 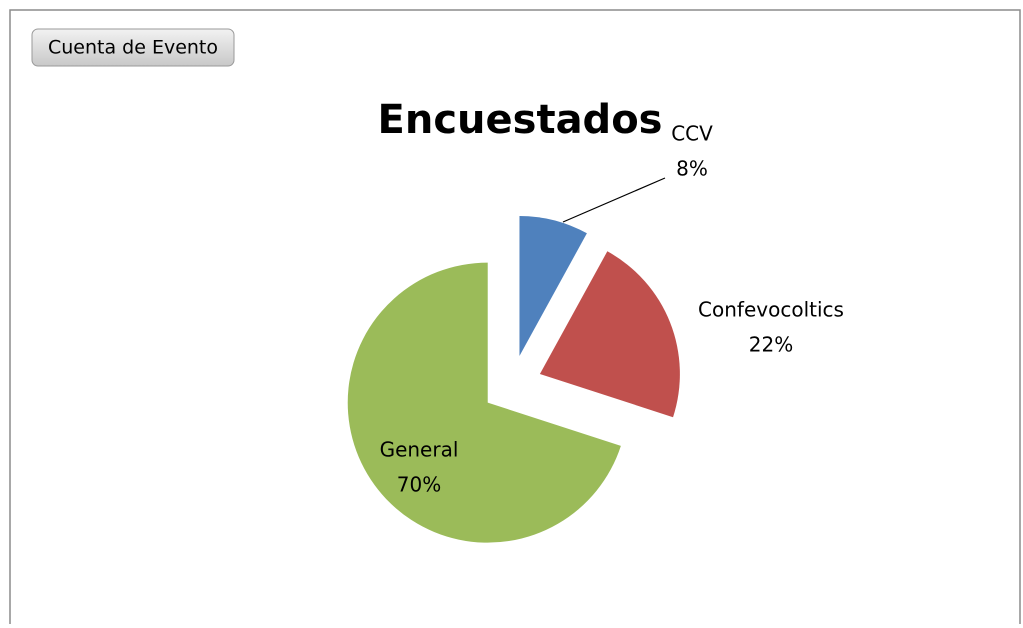 I want to click on button-label: Cuenta de Evento, so click(x=133, y=48).